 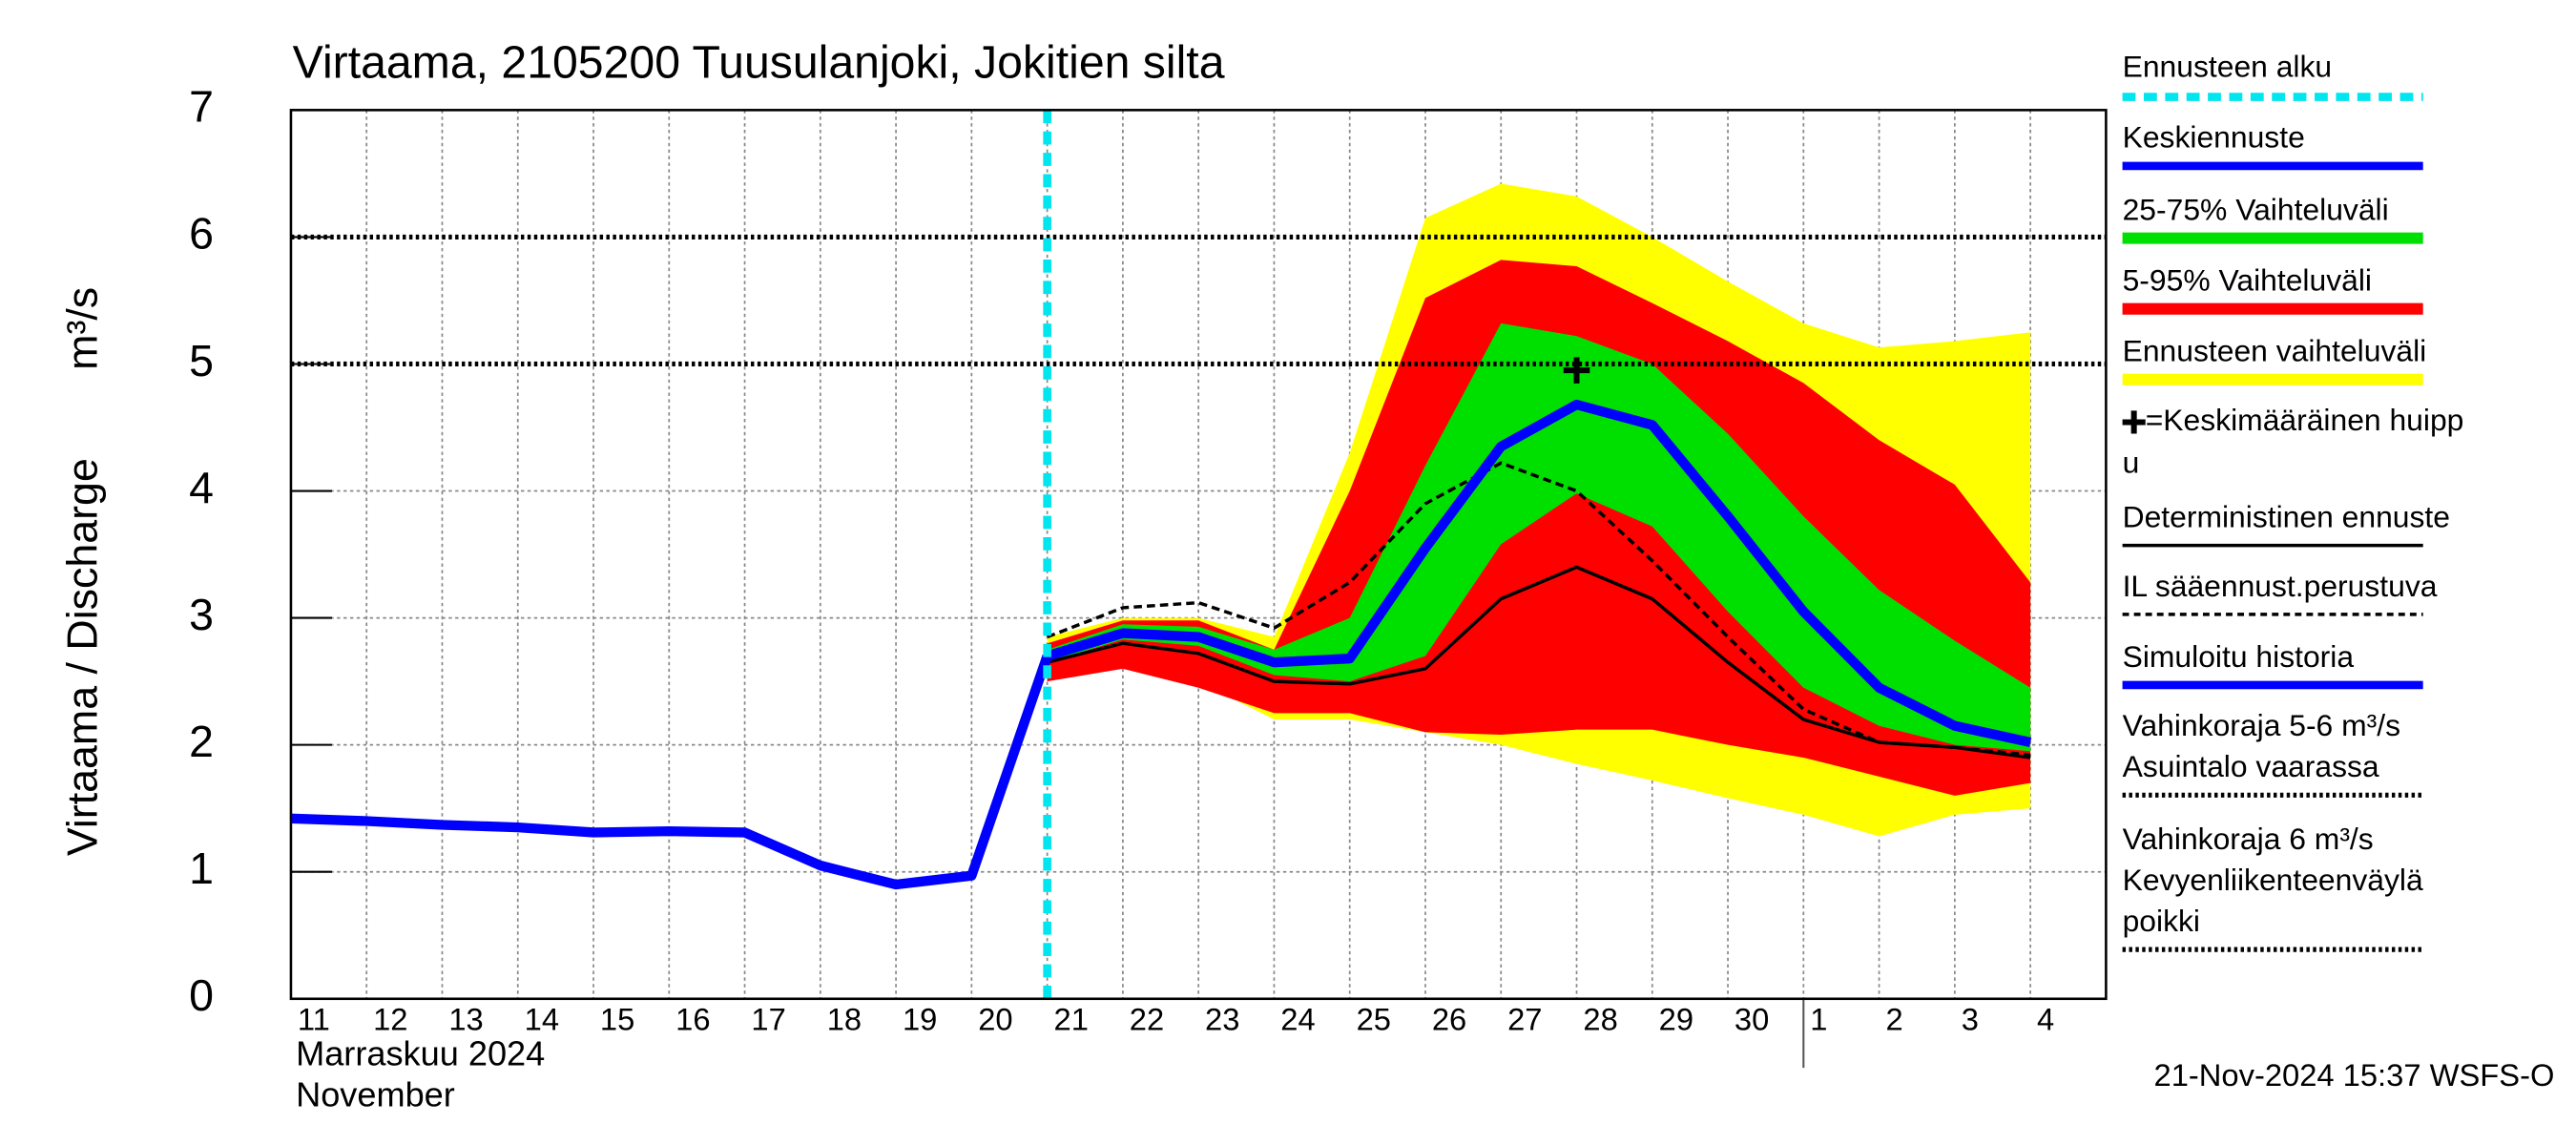 I want to click on x-tick-label: 11, so click(x=314, y=1019).